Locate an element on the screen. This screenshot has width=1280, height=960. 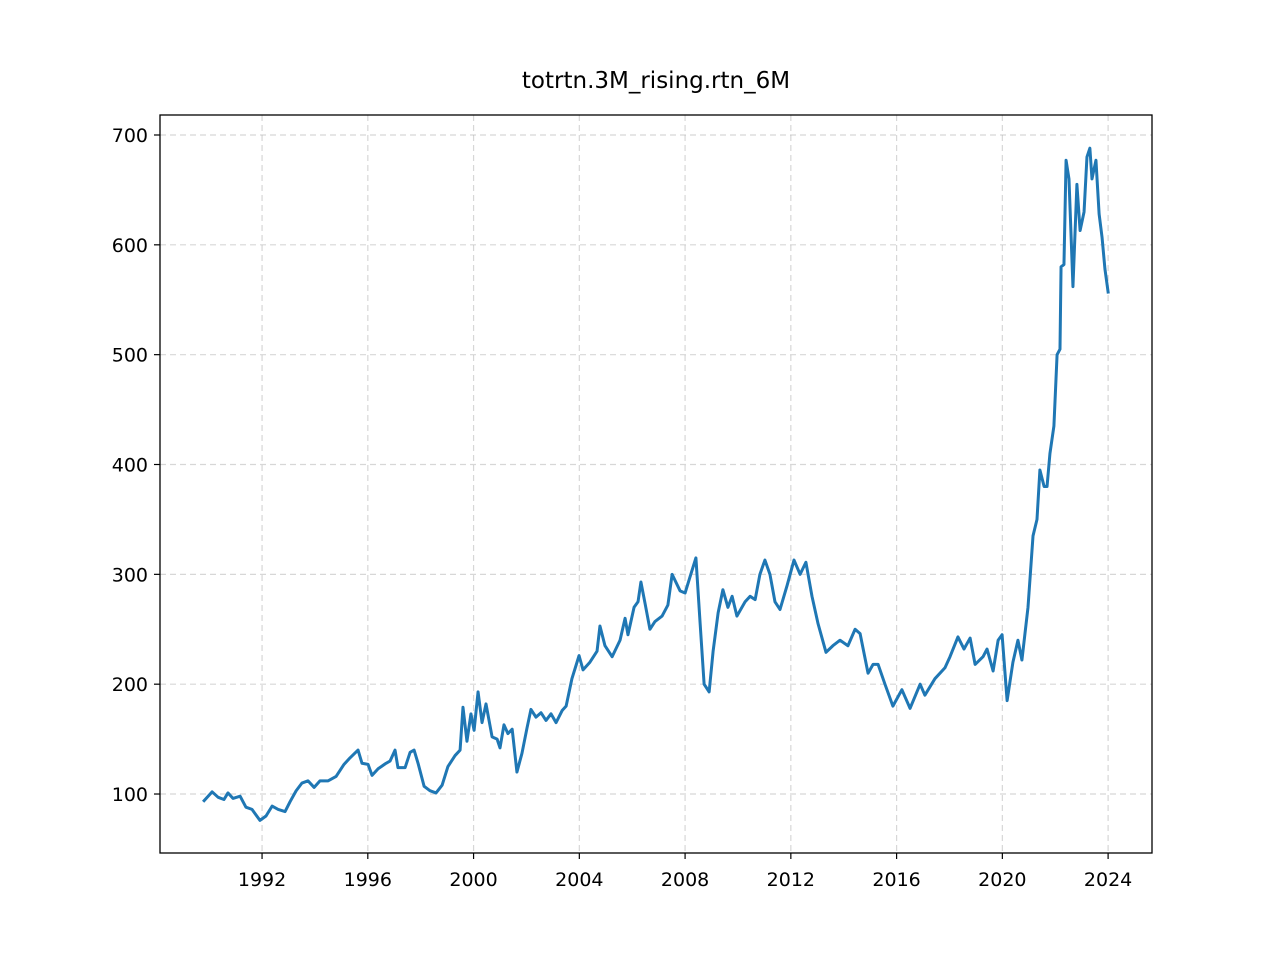
y-tick-label: 100 is located at coordinates (130, 795).